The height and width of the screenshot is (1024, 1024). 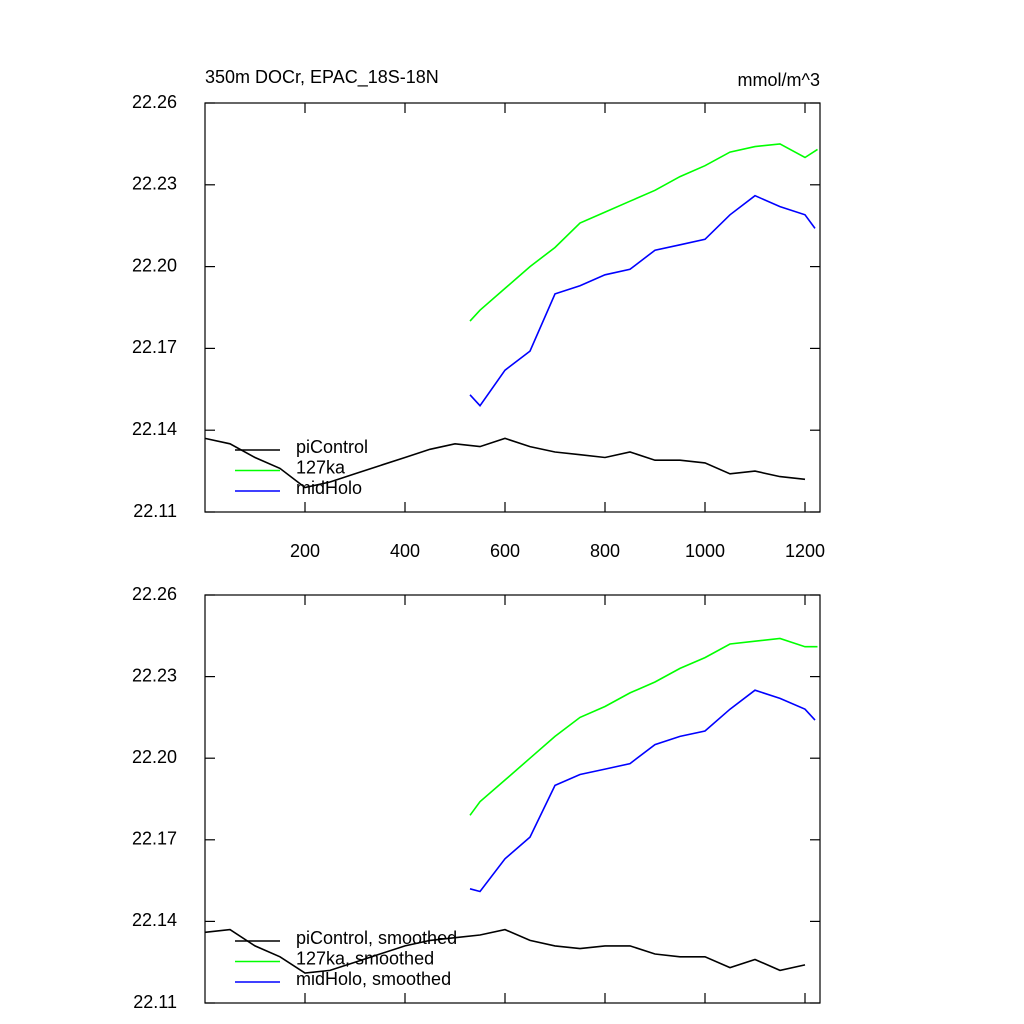 What do you see at coordinates (305, 551) in the screenshot?
I see `x-tick-label: 200` at bounding box center [305, 551].